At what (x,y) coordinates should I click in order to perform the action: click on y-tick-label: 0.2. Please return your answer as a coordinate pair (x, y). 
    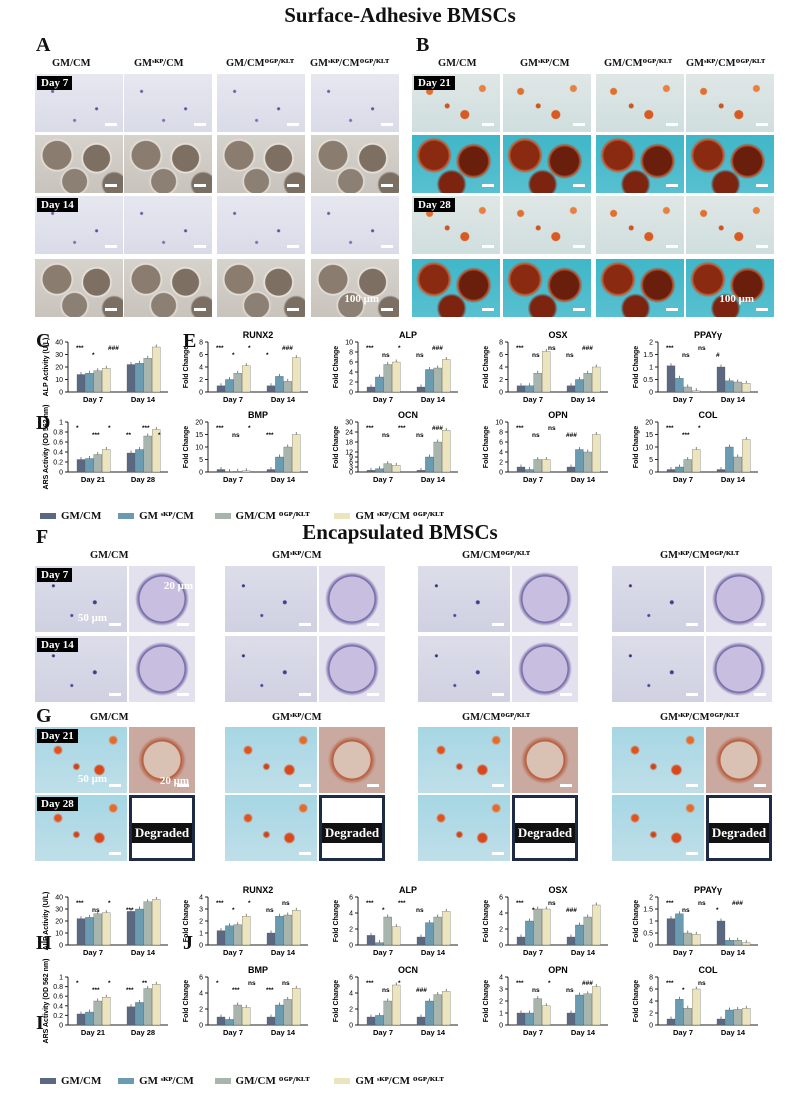
    Looking at the image, I should click on (58, 1016).